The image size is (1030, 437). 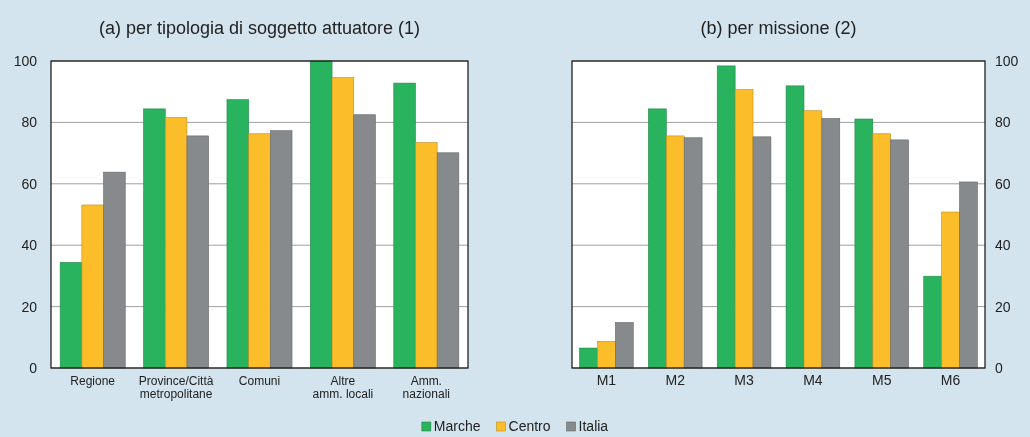 I want to click on x-tick-label: M5, so click(x=882, y=380).